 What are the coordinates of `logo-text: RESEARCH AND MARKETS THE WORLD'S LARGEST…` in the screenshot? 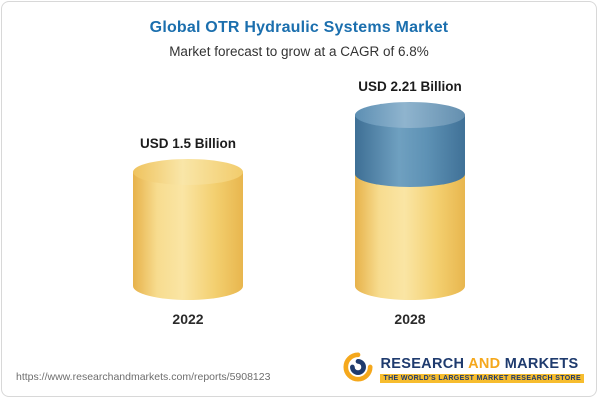 It's located at (482, 369).